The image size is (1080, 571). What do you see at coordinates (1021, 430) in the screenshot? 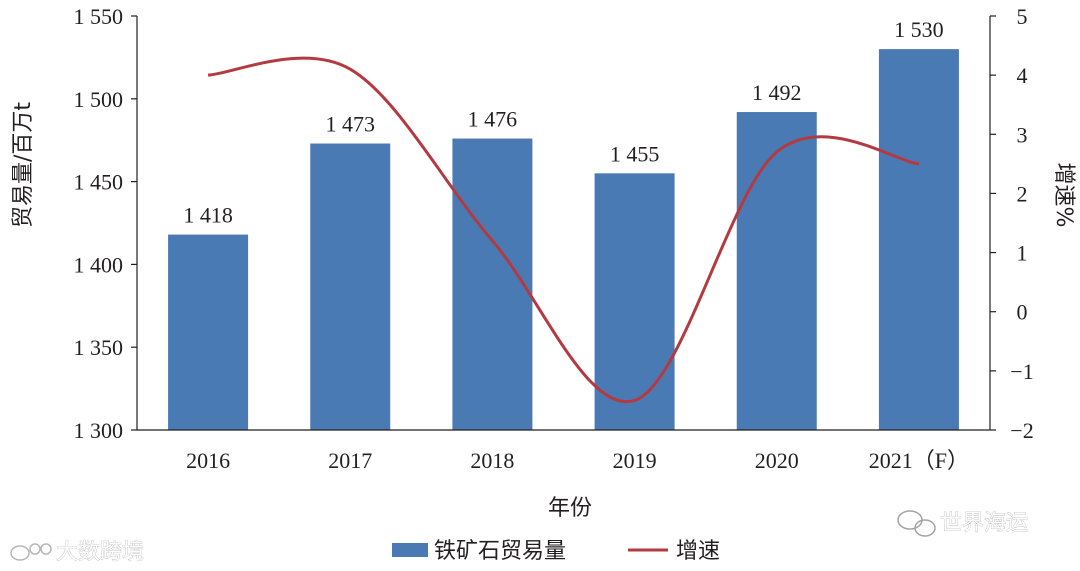
I see `y2-tick-label: −2` at bounding box center [1021, 430].